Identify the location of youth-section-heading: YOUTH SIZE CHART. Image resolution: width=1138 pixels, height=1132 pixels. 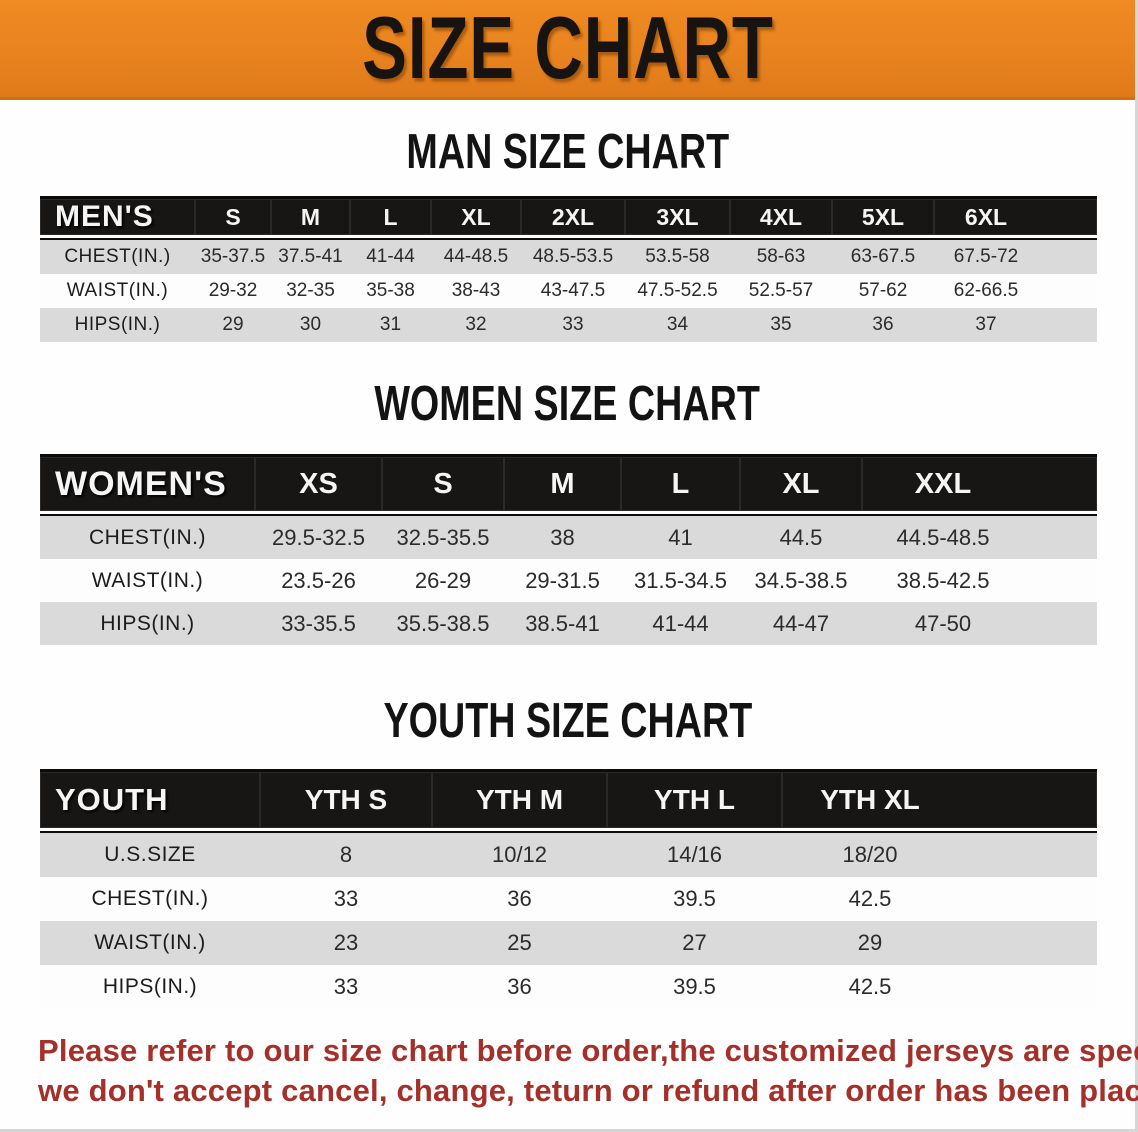
(567, 720).